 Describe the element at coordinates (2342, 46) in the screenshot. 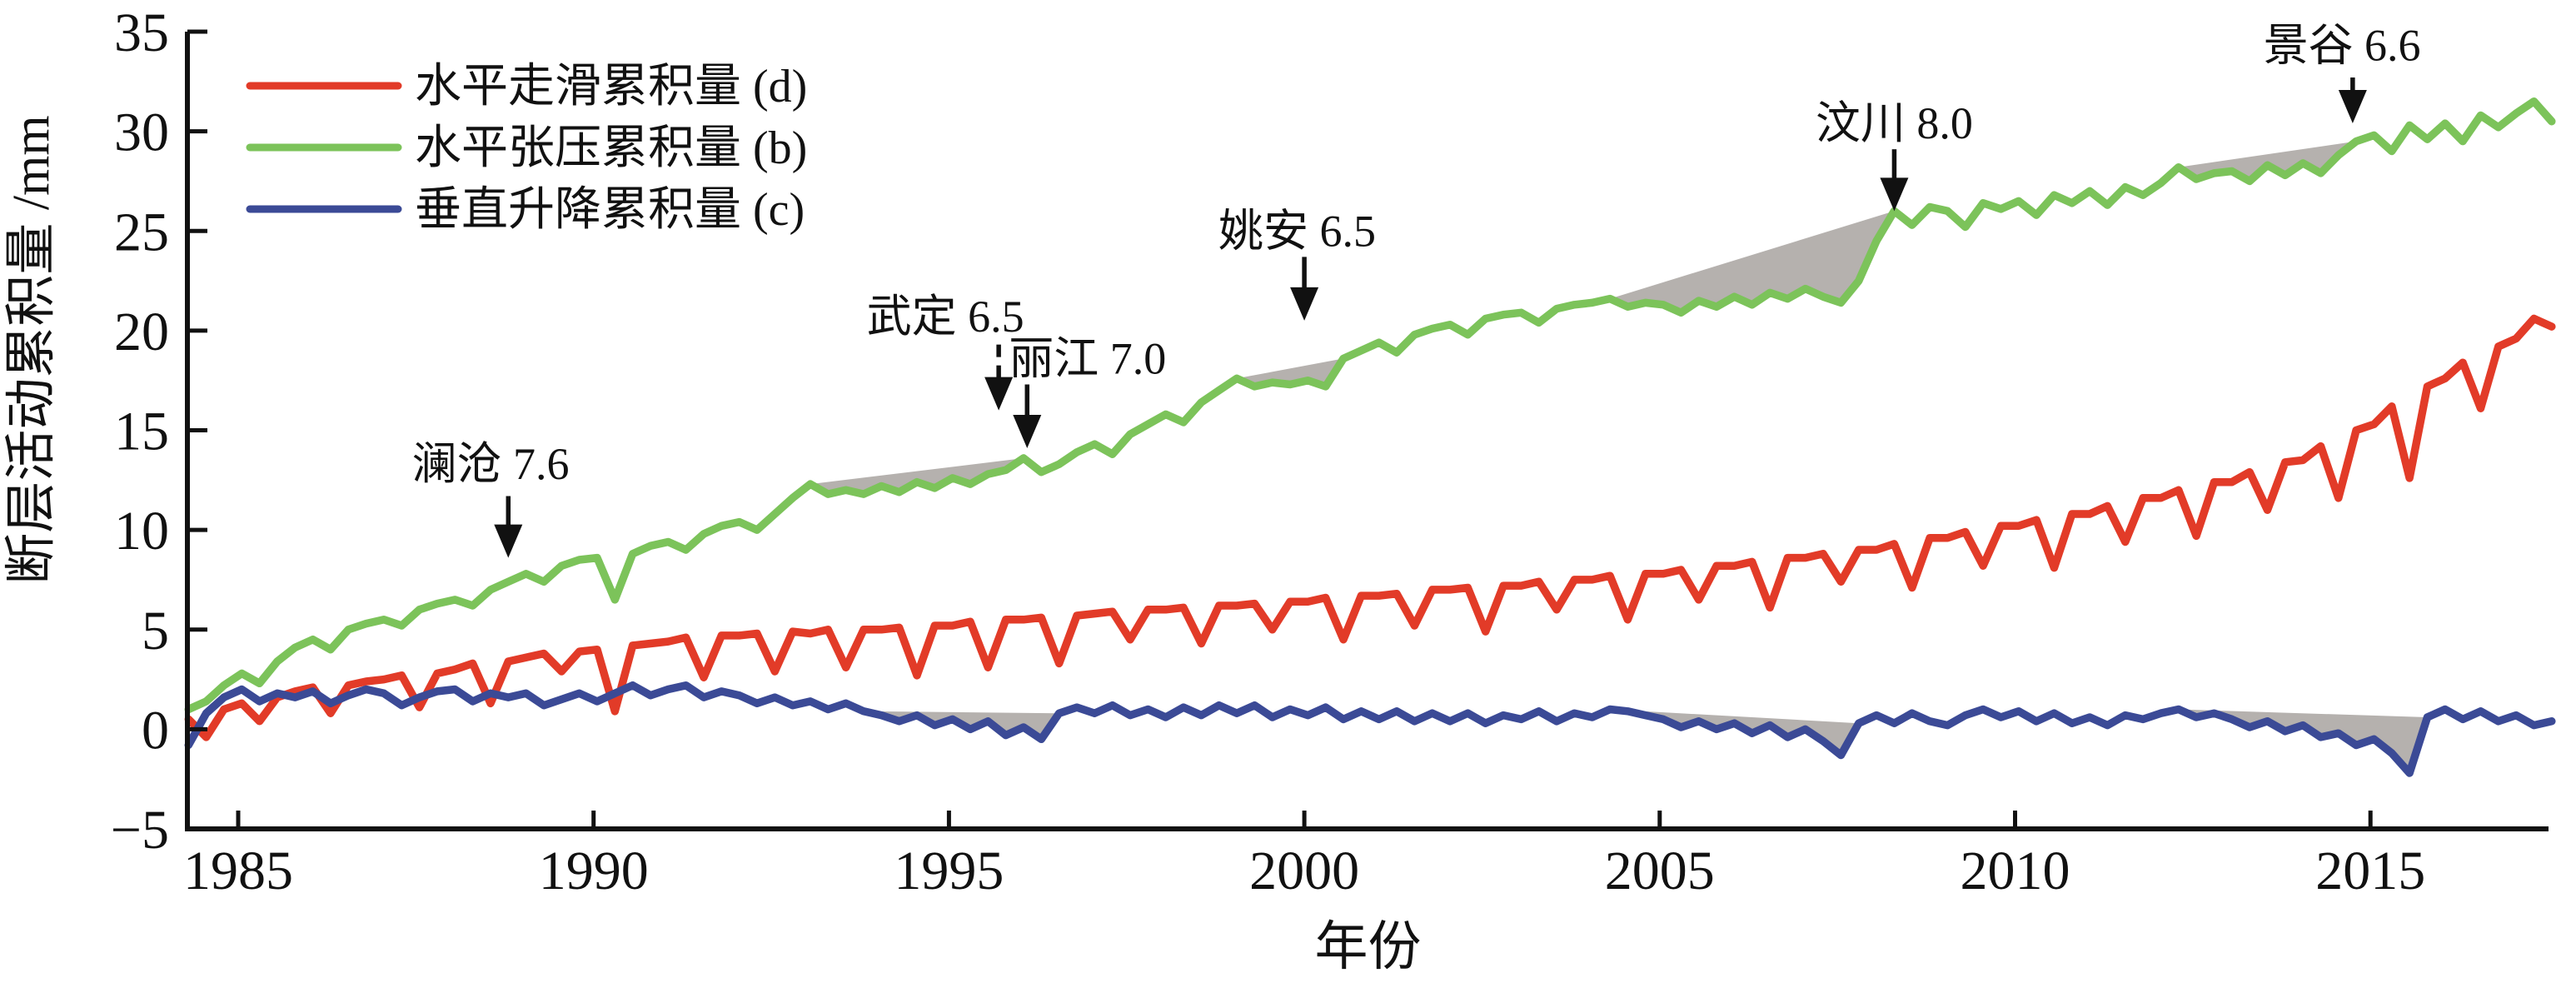

I see `earthquake-annotation-label: 景谷 6.6` at that location.